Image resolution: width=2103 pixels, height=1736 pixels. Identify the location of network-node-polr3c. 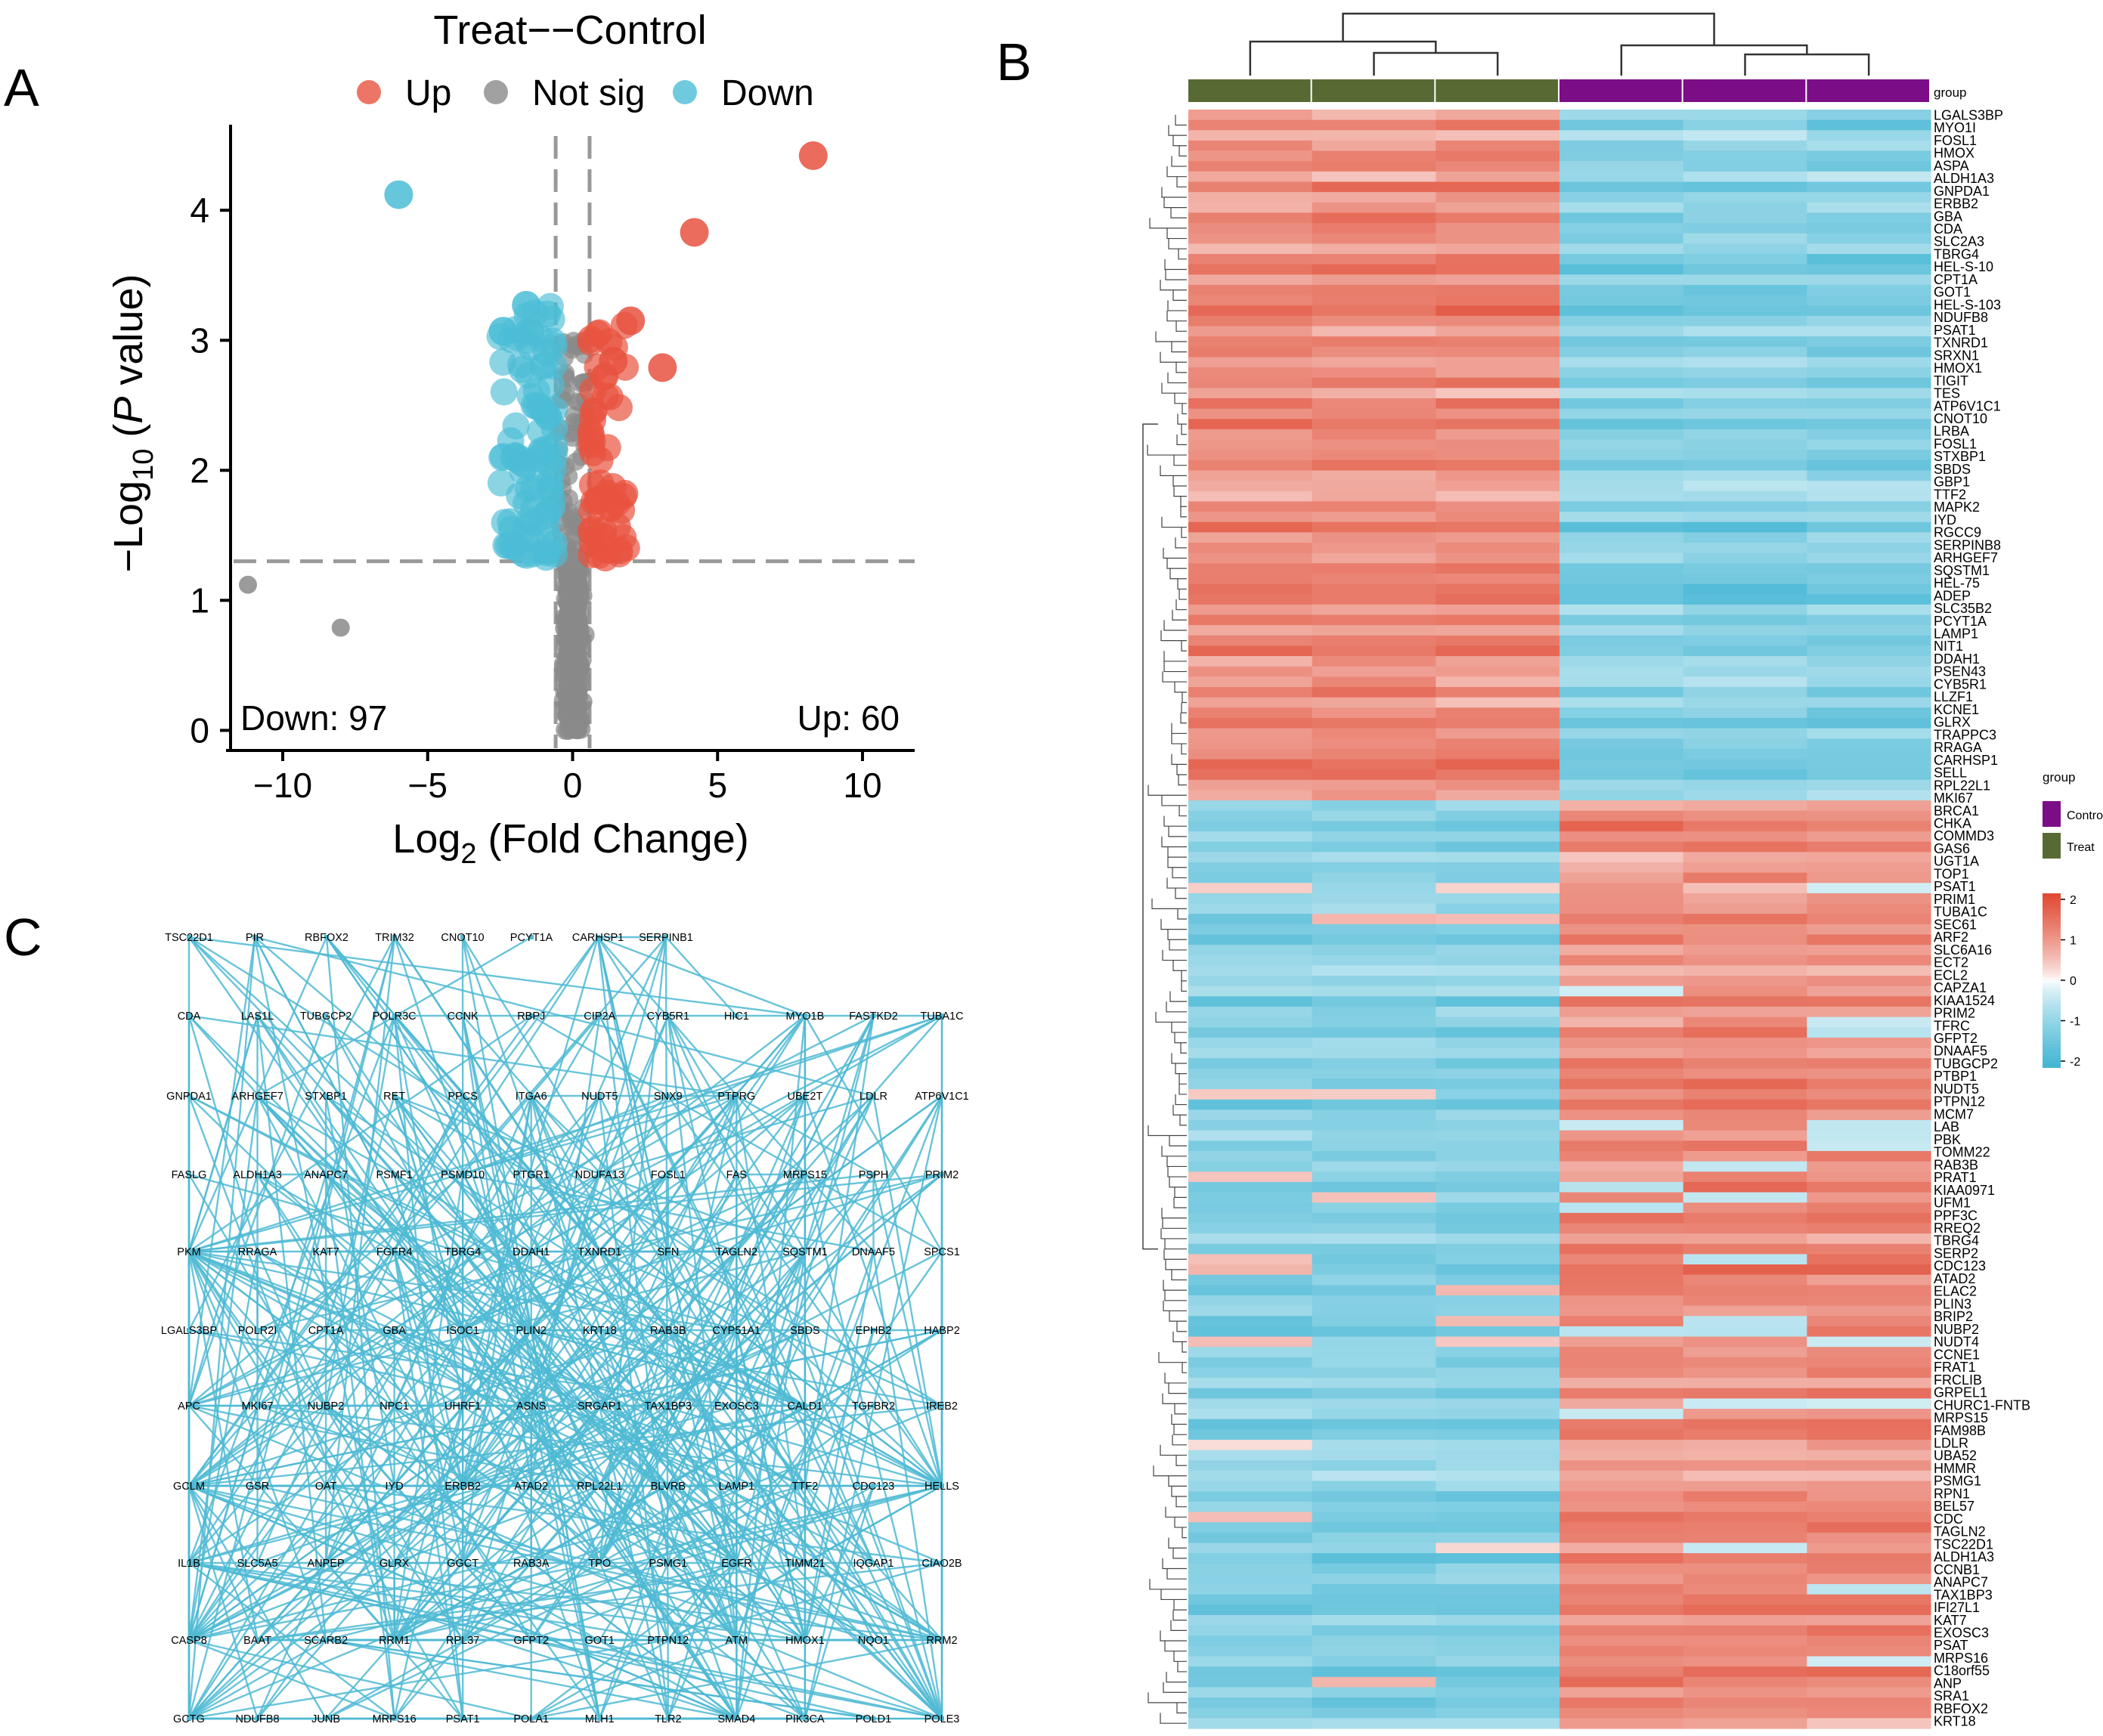
(394, 1015).